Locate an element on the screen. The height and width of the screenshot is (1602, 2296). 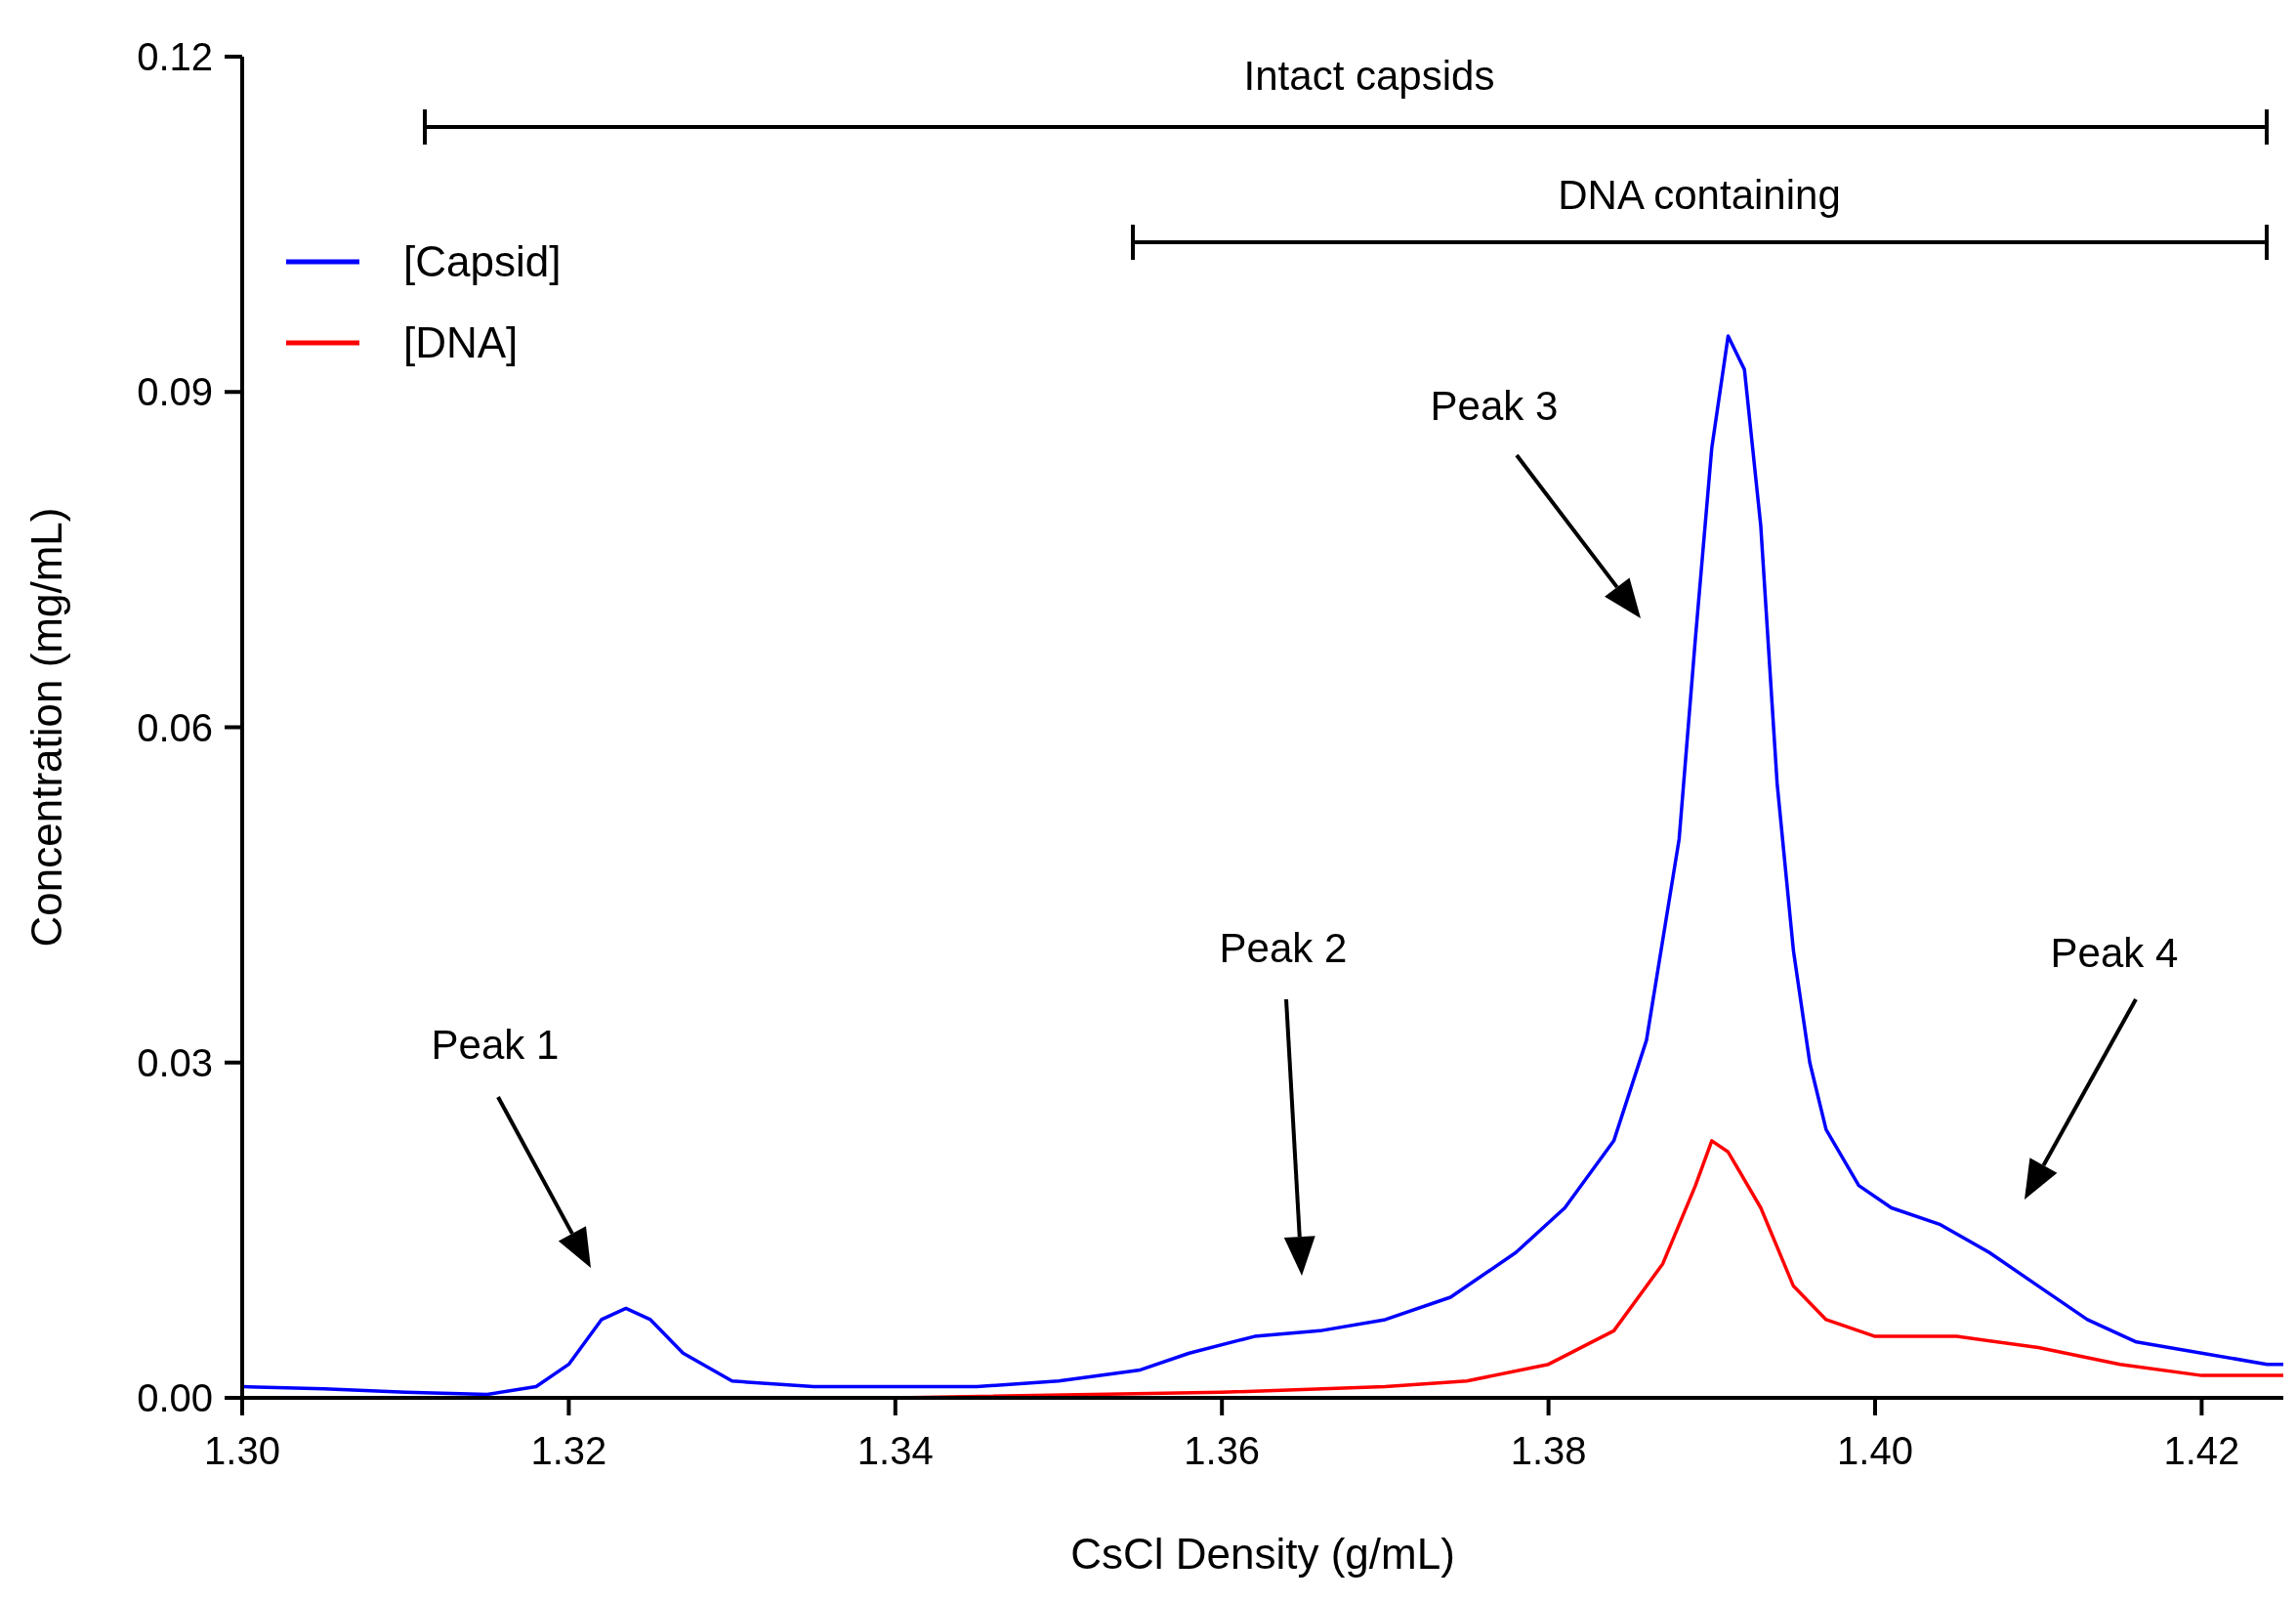
annotation: Peak 2 is located at coordinates (1283, 948).